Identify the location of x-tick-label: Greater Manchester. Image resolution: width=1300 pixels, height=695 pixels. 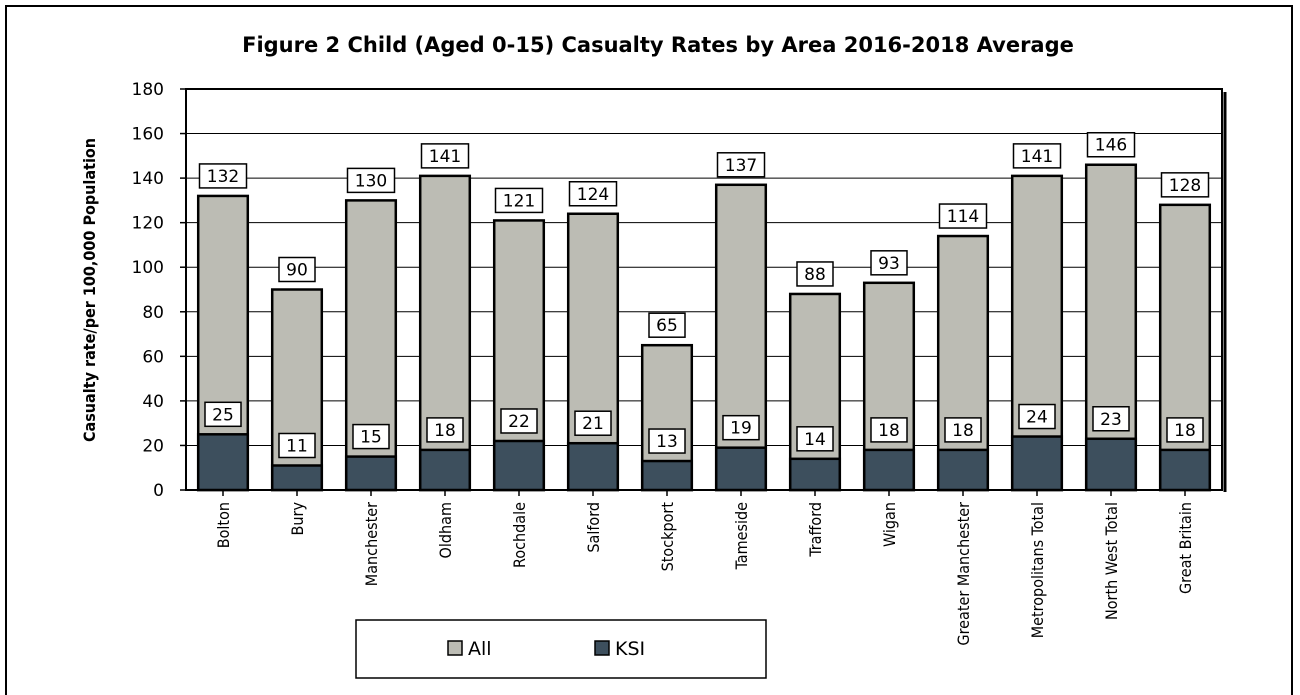
(963, 574).